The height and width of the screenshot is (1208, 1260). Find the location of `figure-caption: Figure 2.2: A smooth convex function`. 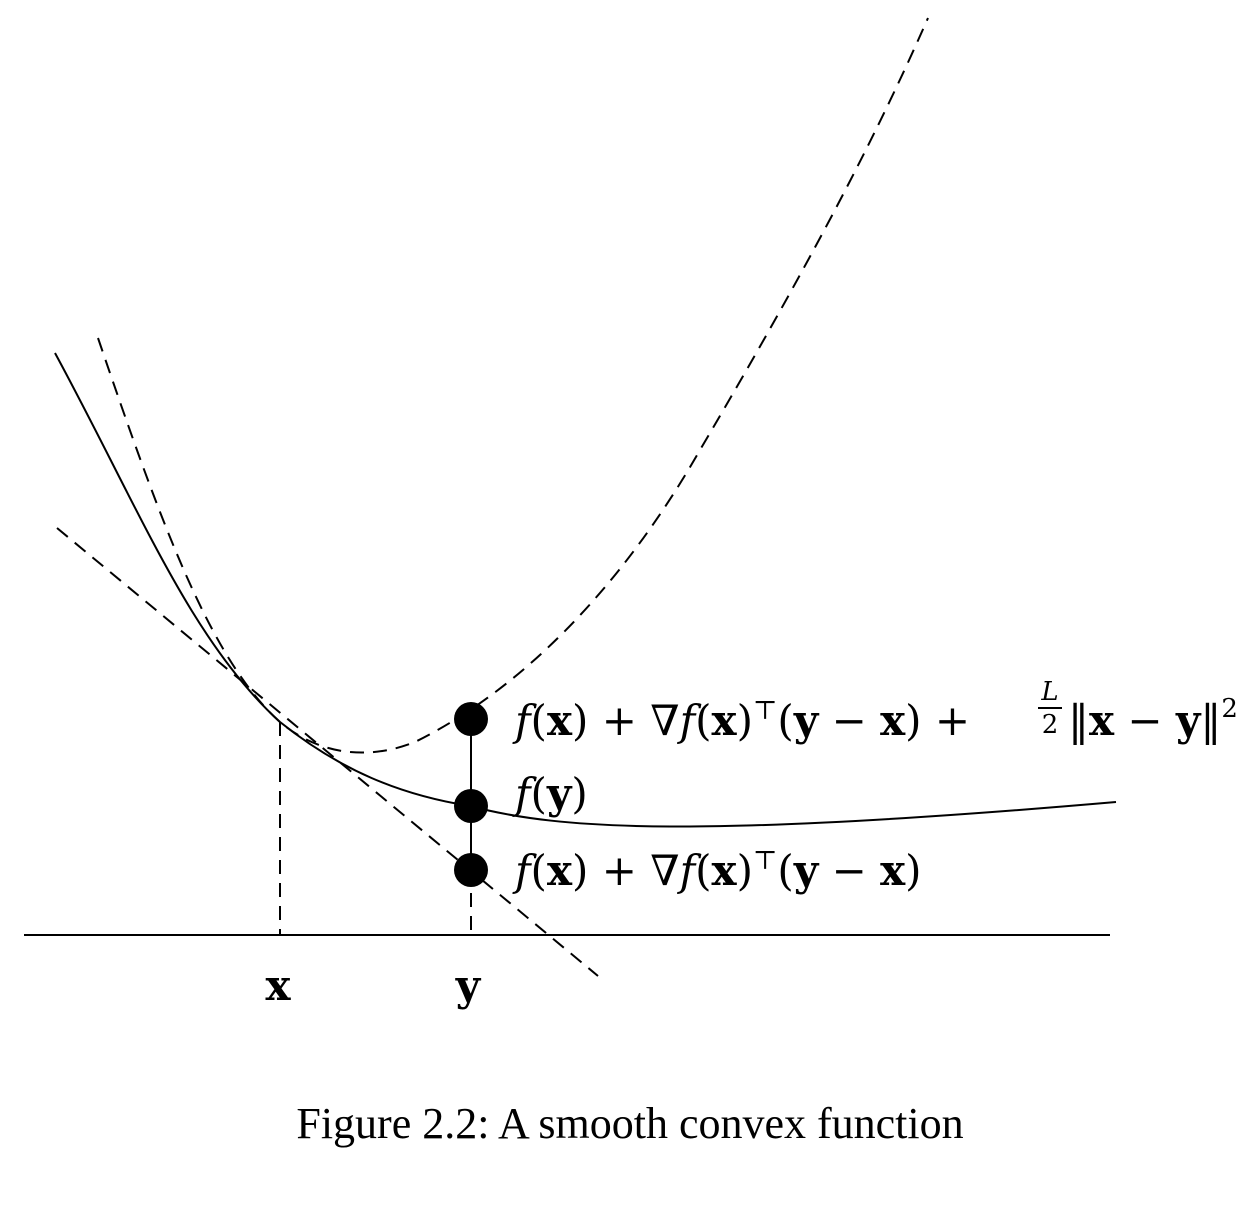

figure-caption: Figure 2.2: A smooth convex function is located at coordinates (630, 1123).